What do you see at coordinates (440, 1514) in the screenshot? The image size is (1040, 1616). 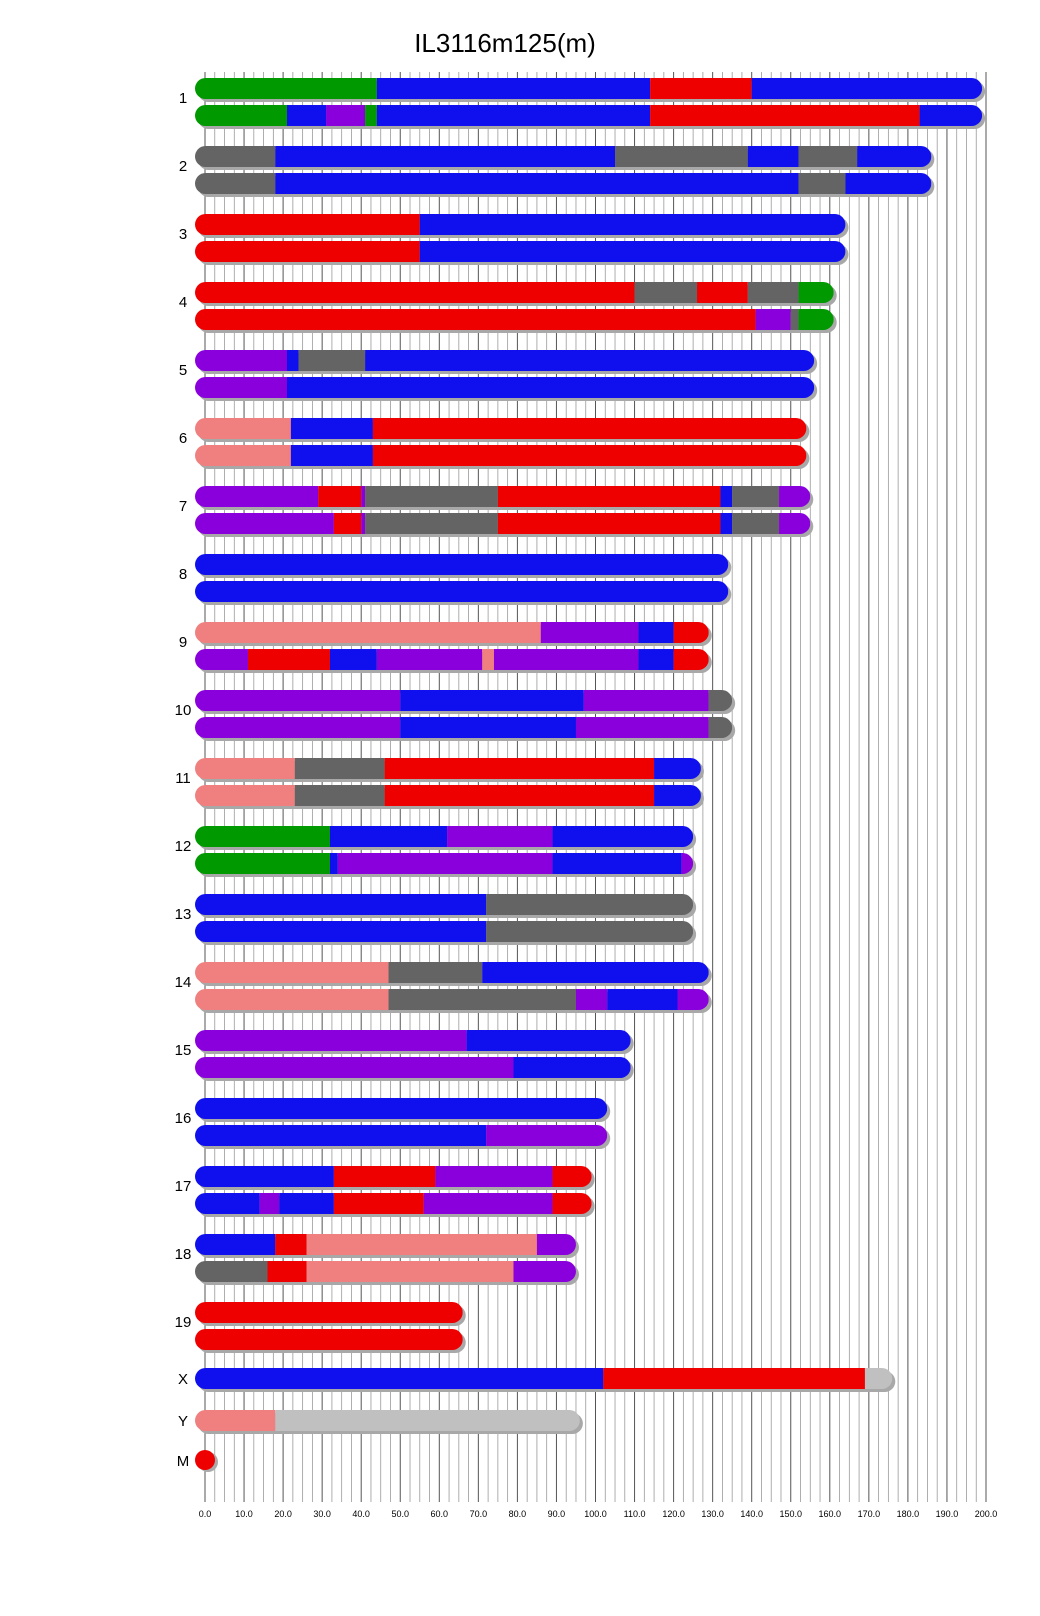 I see `x-tick-label: 60.0` at bounding box center [440, 1514].